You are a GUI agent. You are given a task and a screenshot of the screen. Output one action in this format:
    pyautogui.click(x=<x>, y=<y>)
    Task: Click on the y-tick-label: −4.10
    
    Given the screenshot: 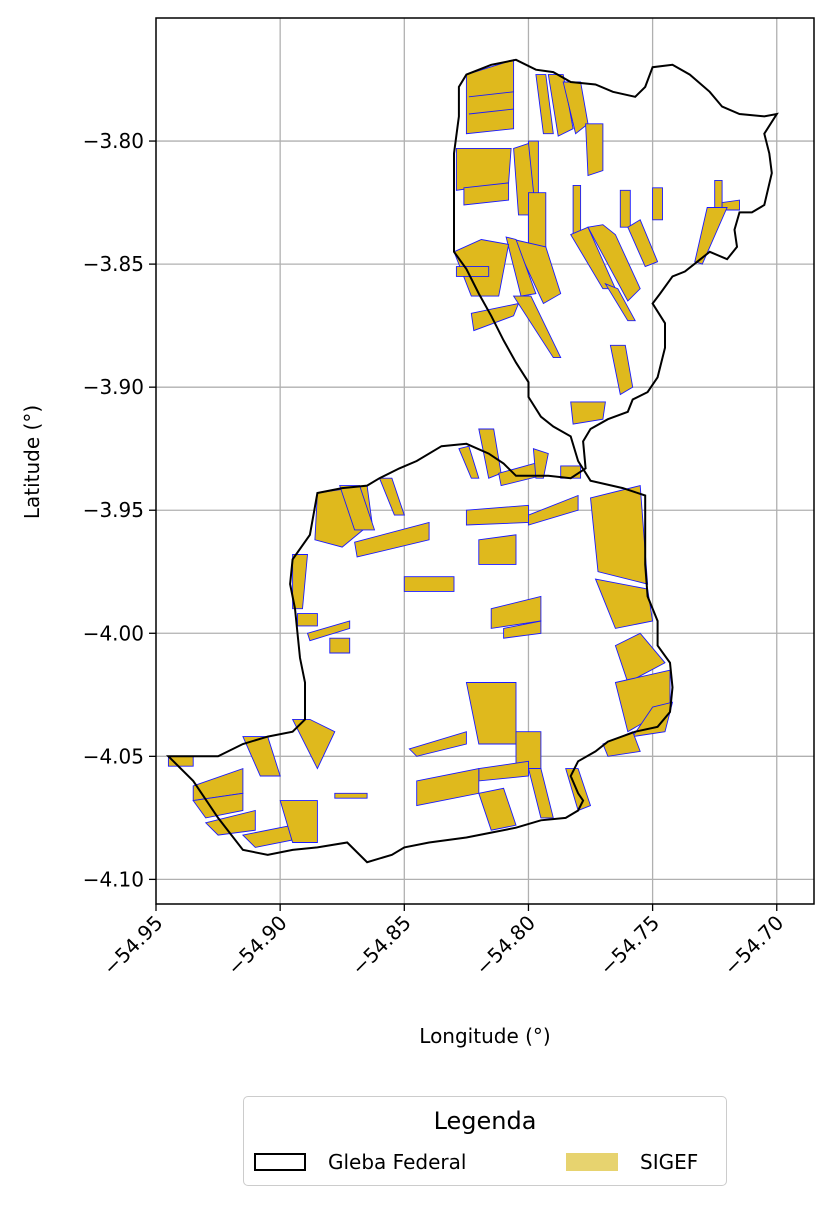 What is the action you would take?
    pyautogui.click(x=113, y=879)
    